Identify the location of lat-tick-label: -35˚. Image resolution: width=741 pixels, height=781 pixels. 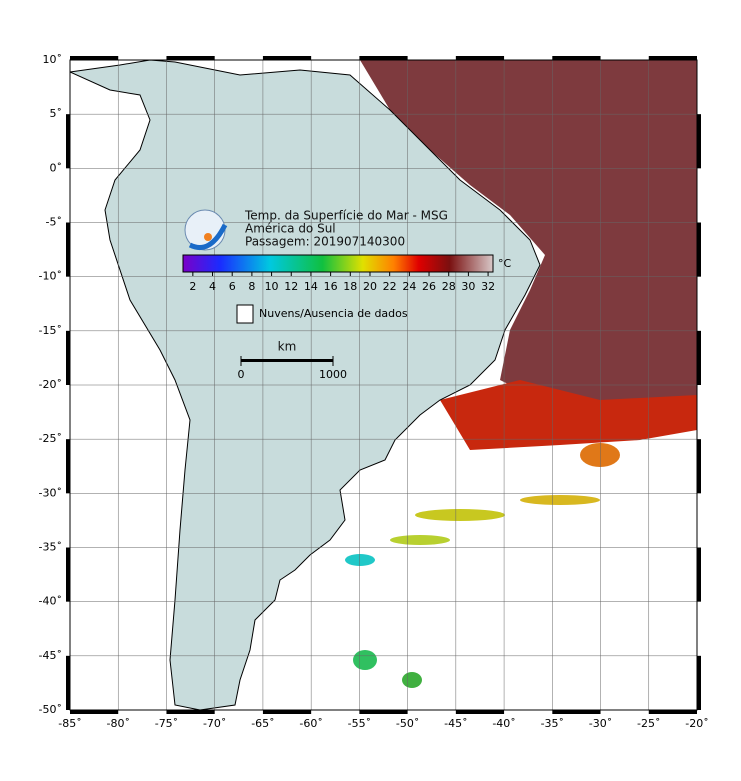
(50, 547).